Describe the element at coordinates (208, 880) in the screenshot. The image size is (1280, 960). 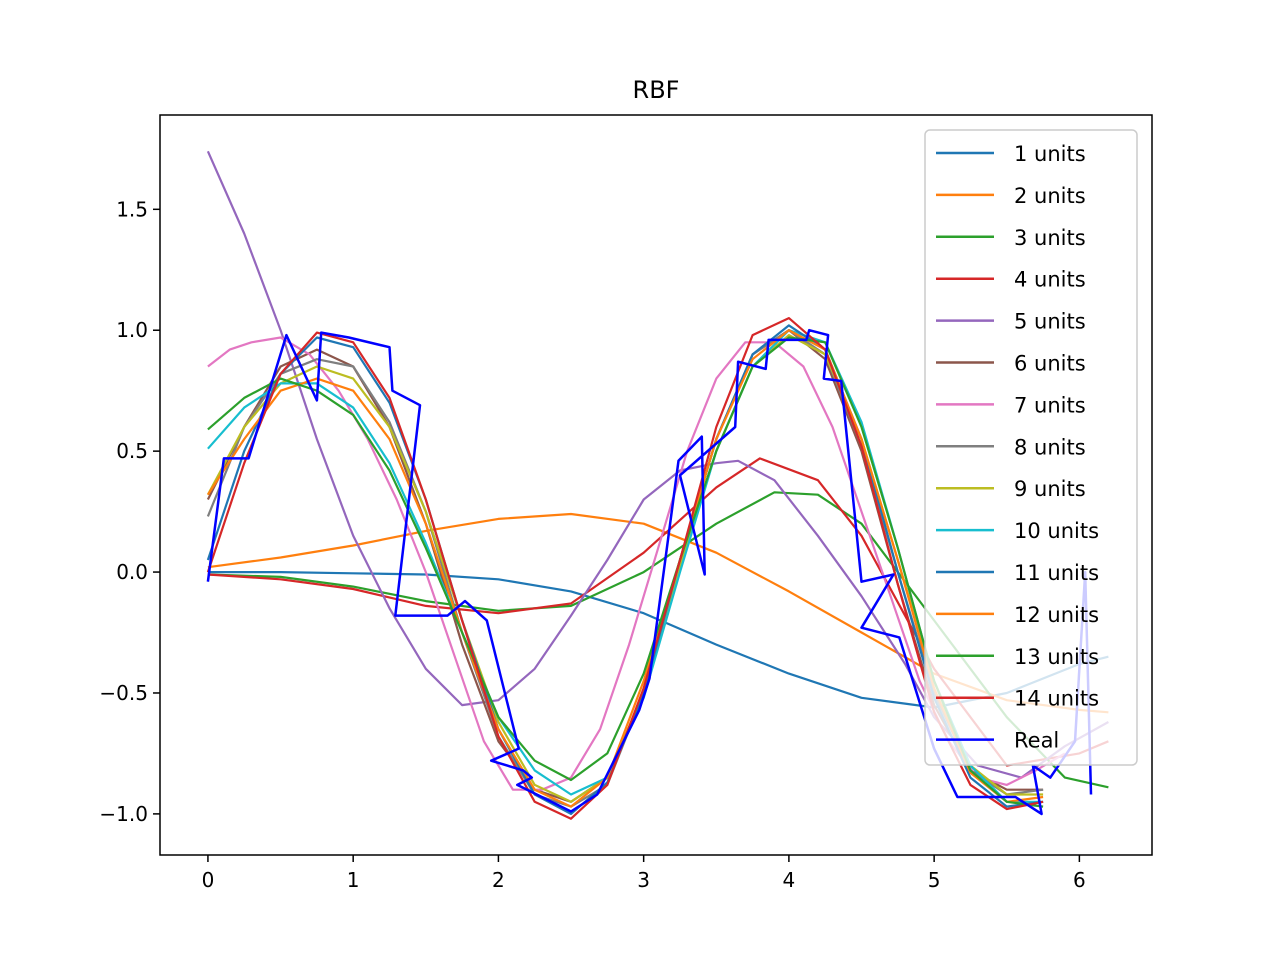
I see `x-tick-label: 0` at that location.